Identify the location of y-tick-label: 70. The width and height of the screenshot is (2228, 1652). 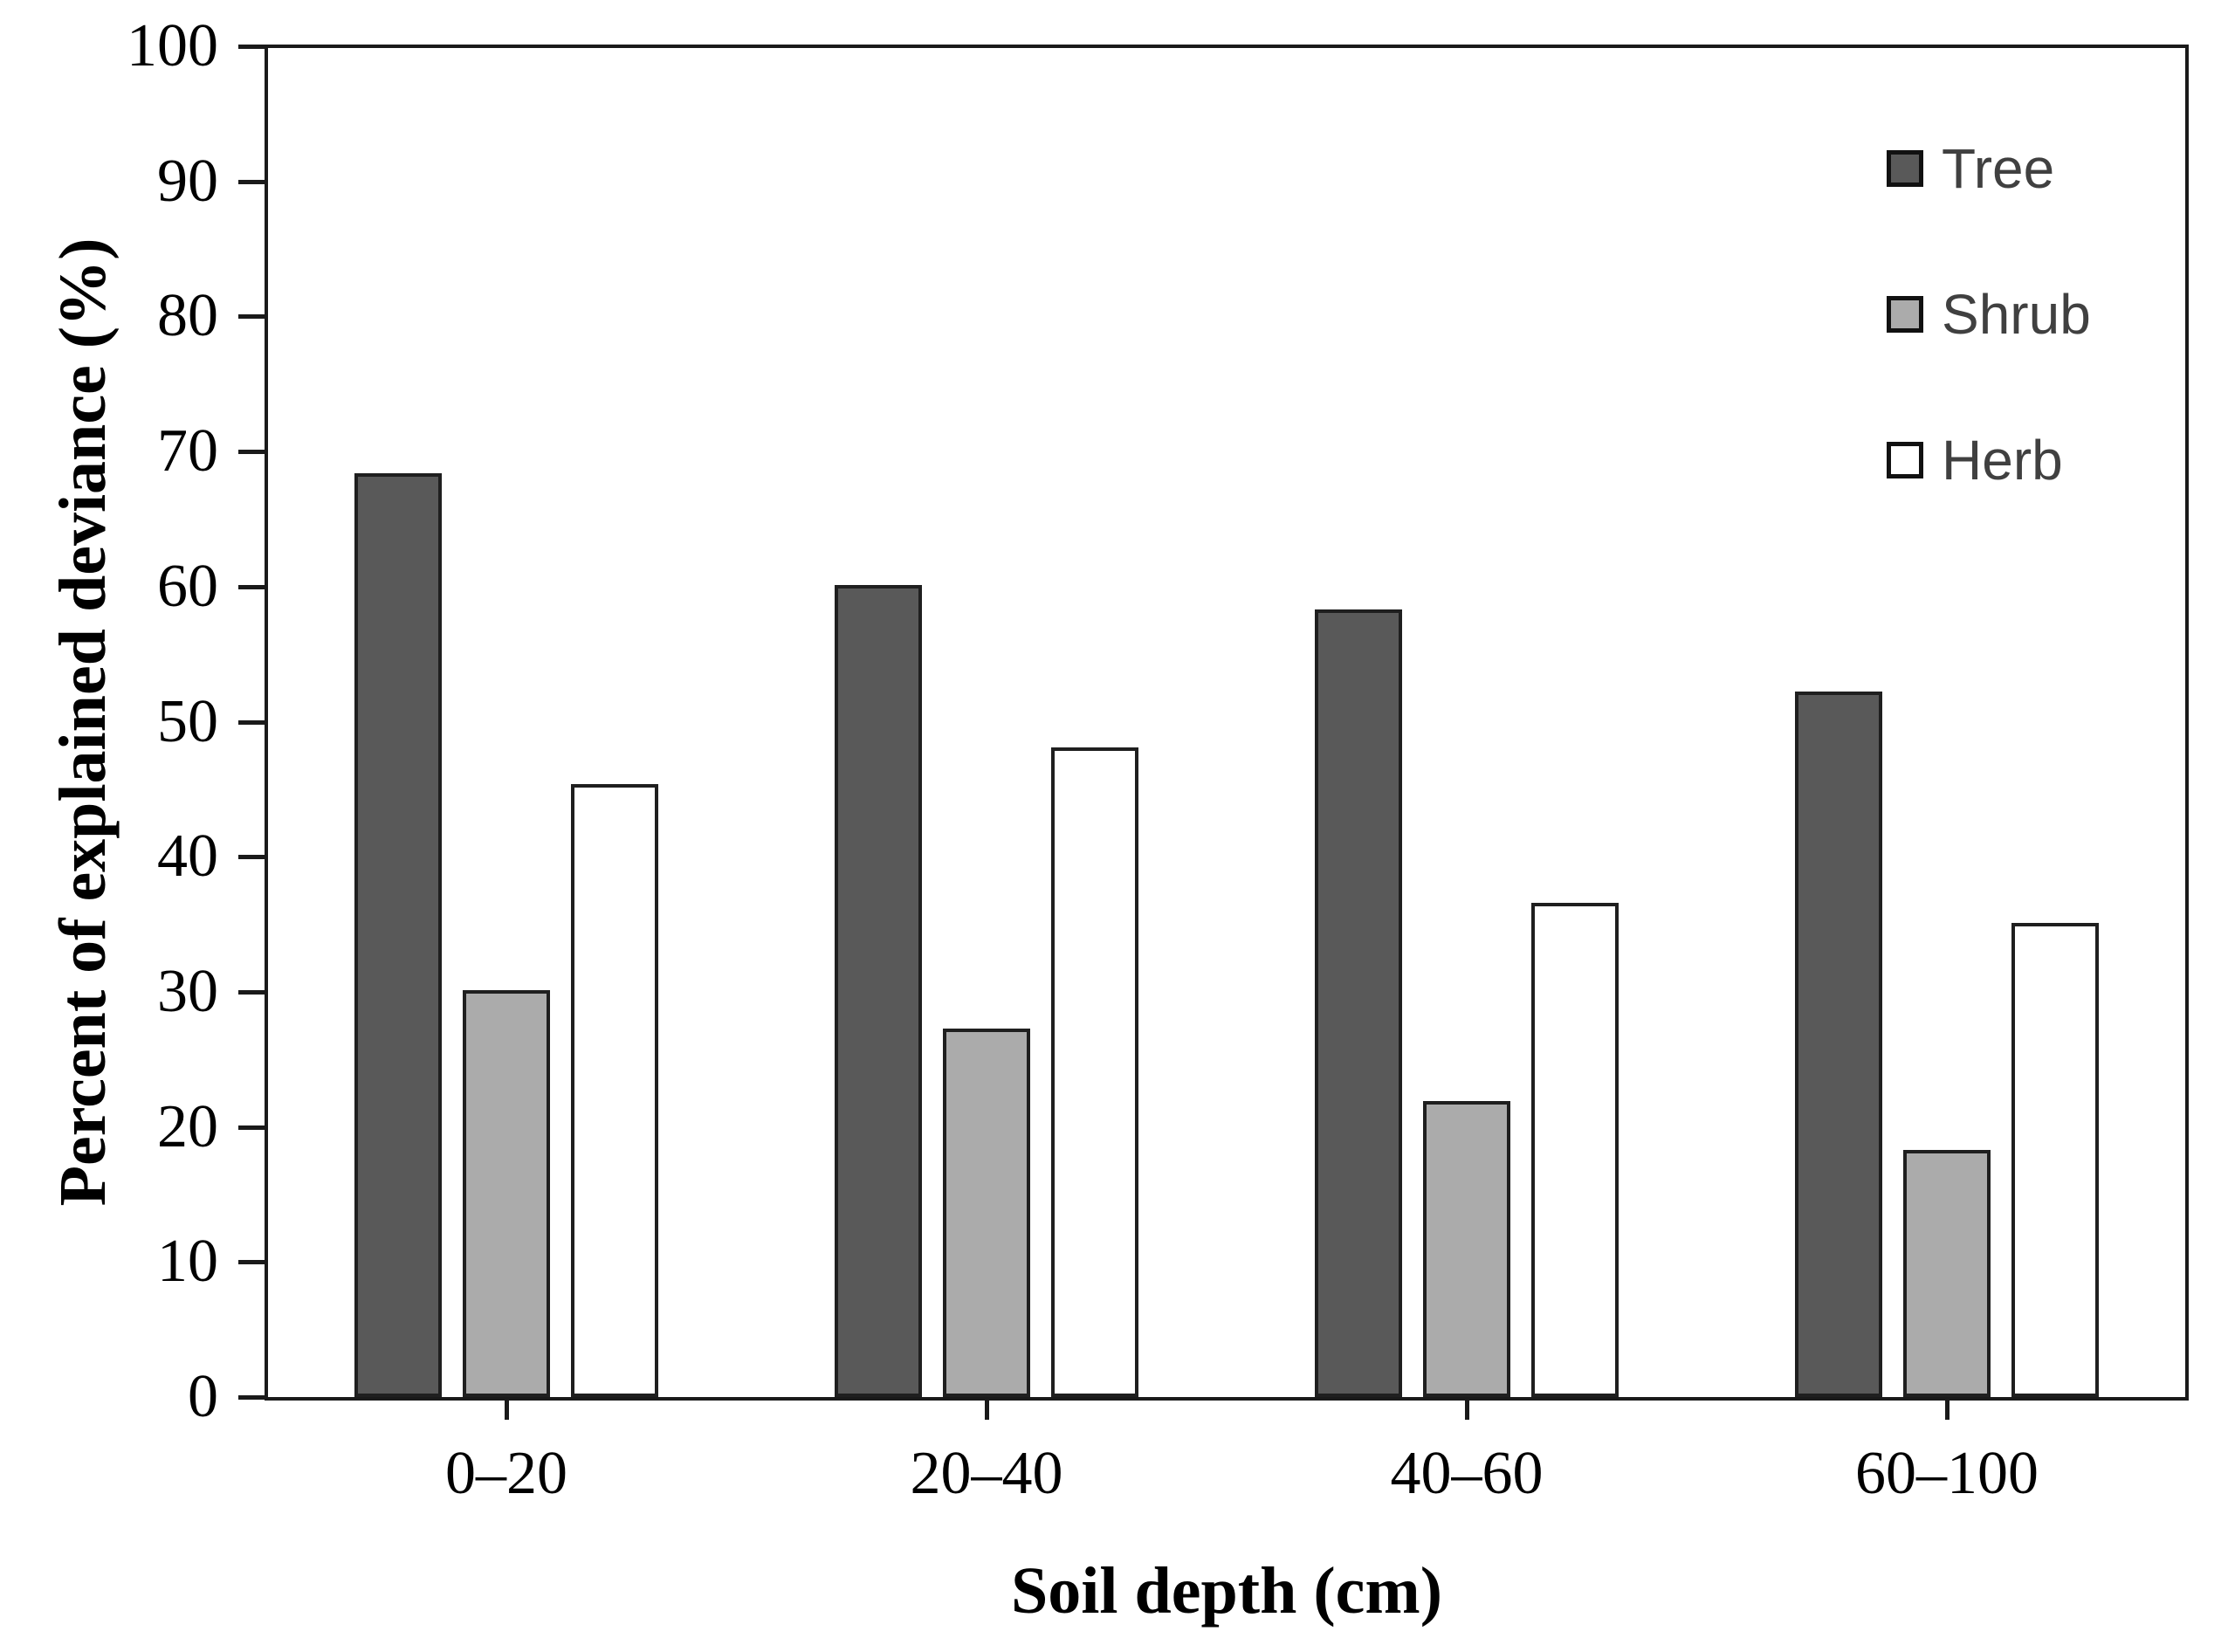
(187, 451).